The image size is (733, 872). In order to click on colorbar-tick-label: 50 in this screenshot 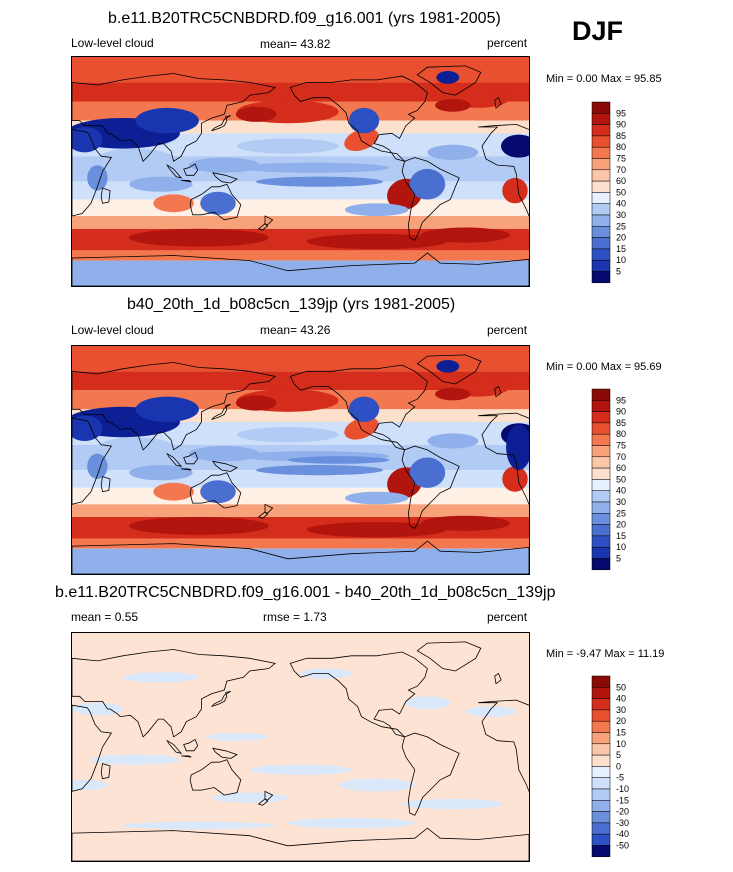, I will do `click(621, 687)`.